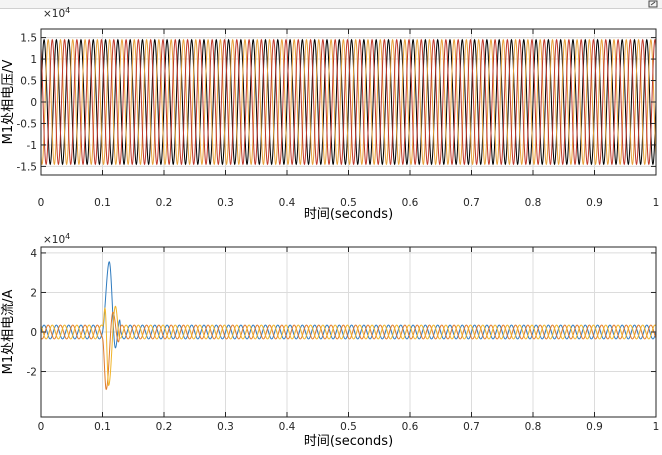 The image size is (662, 455). I want to click on y-tick-label: -1.5, so click(27, 167).